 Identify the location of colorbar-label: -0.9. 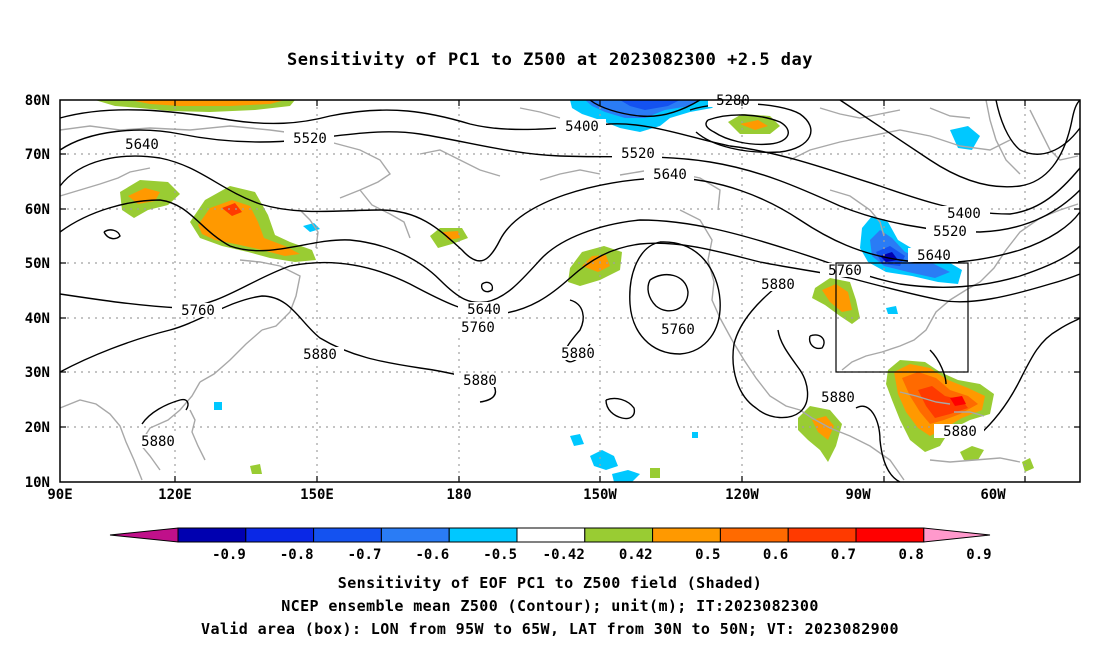
(229, 555).